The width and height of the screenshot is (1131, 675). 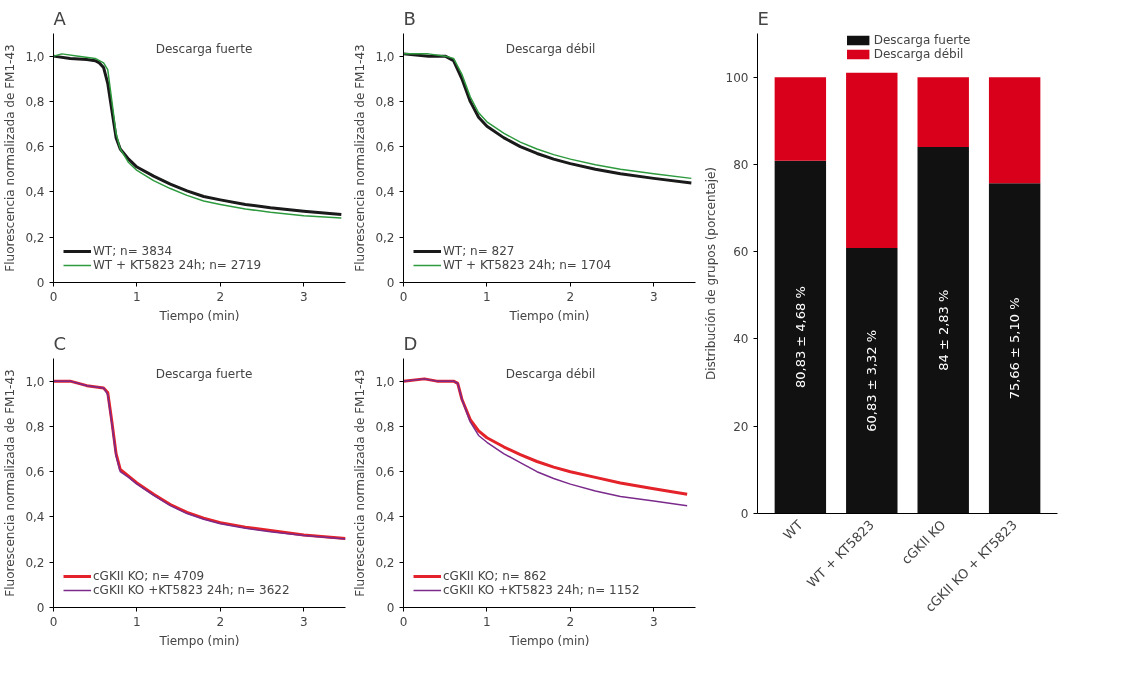 I want to click on chart-title: E, so click(x=763, y=18).